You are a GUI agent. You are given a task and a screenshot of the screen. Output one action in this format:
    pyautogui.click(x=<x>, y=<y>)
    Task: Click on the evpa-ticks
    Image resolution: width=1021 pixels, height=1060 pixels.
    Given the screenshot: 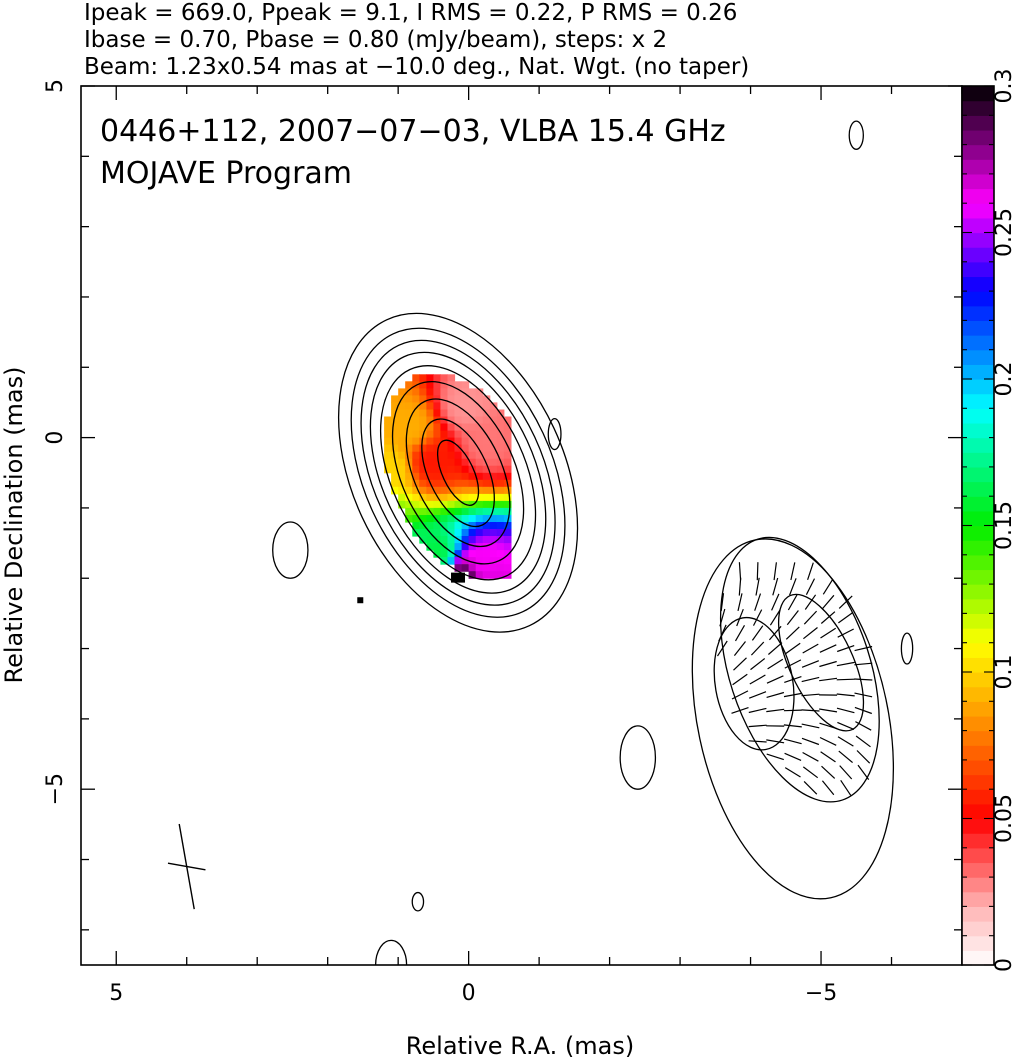 What is the action you would take?
    pyautogui.click(x=794, y=679)
    